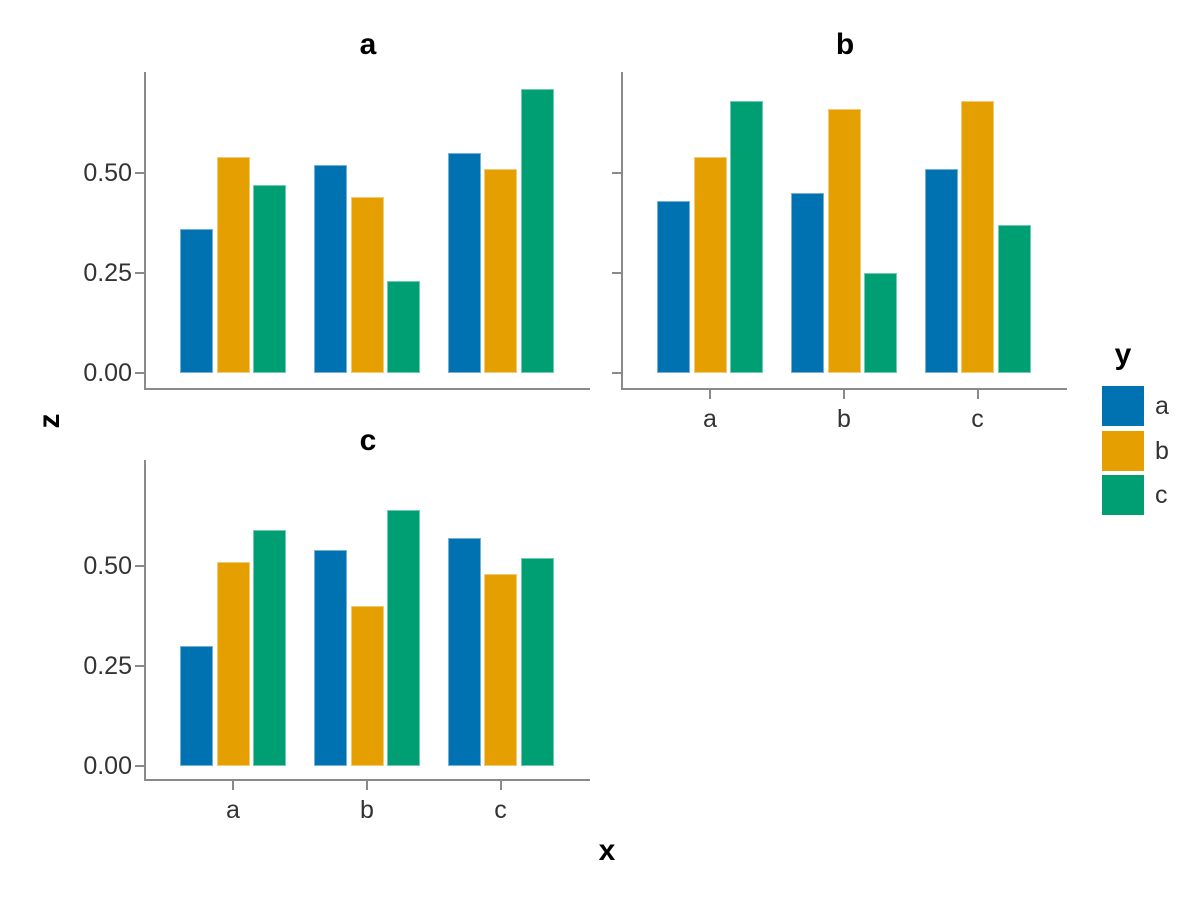 The image size is (1200, 900). I want to click on legend-title: y, so click(1123, 354).